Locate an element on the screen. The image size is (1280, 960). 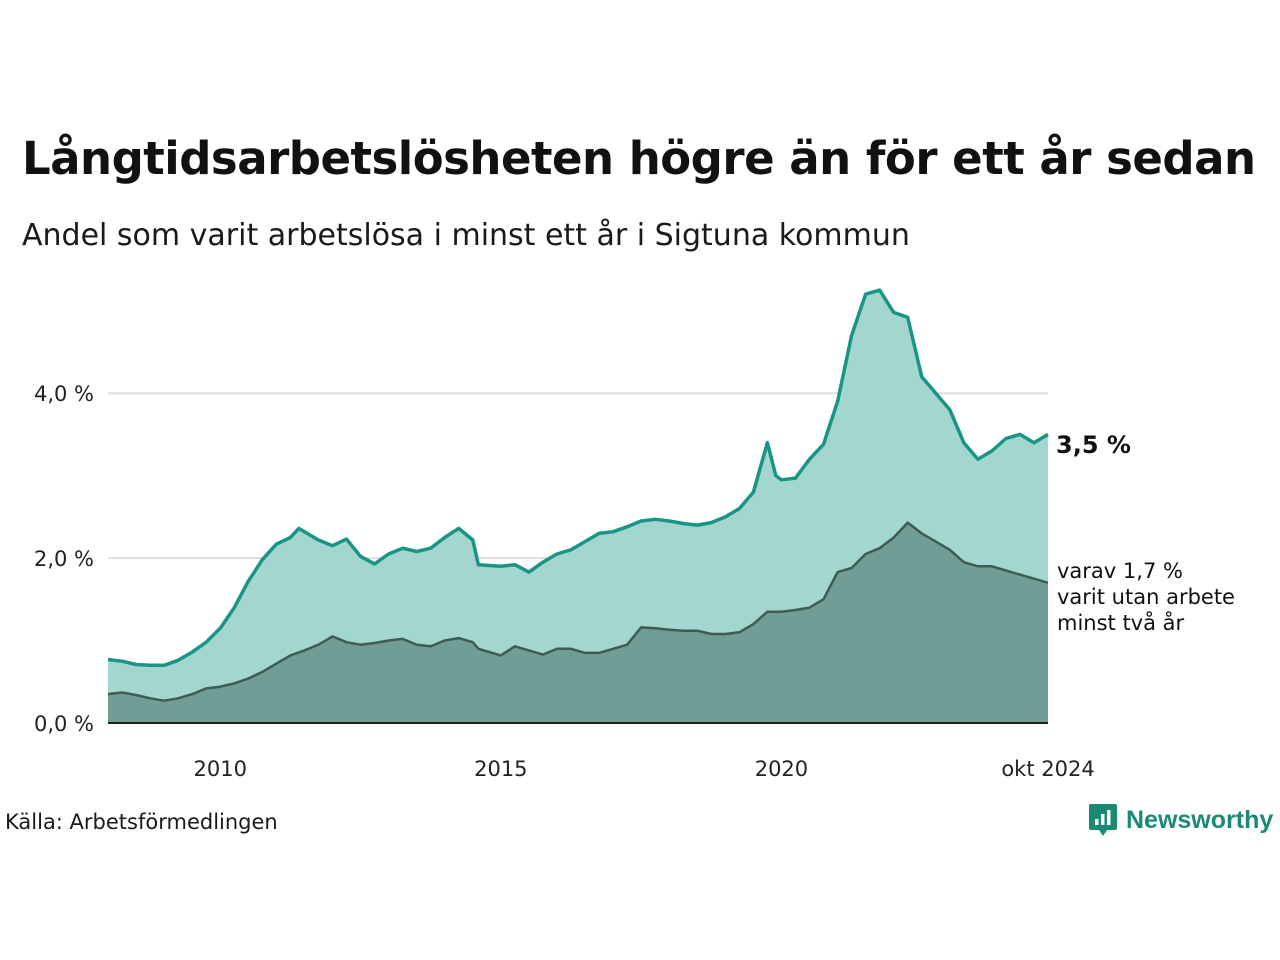
y-tick-label: 0,0 % is located at coordinates (64, 724).